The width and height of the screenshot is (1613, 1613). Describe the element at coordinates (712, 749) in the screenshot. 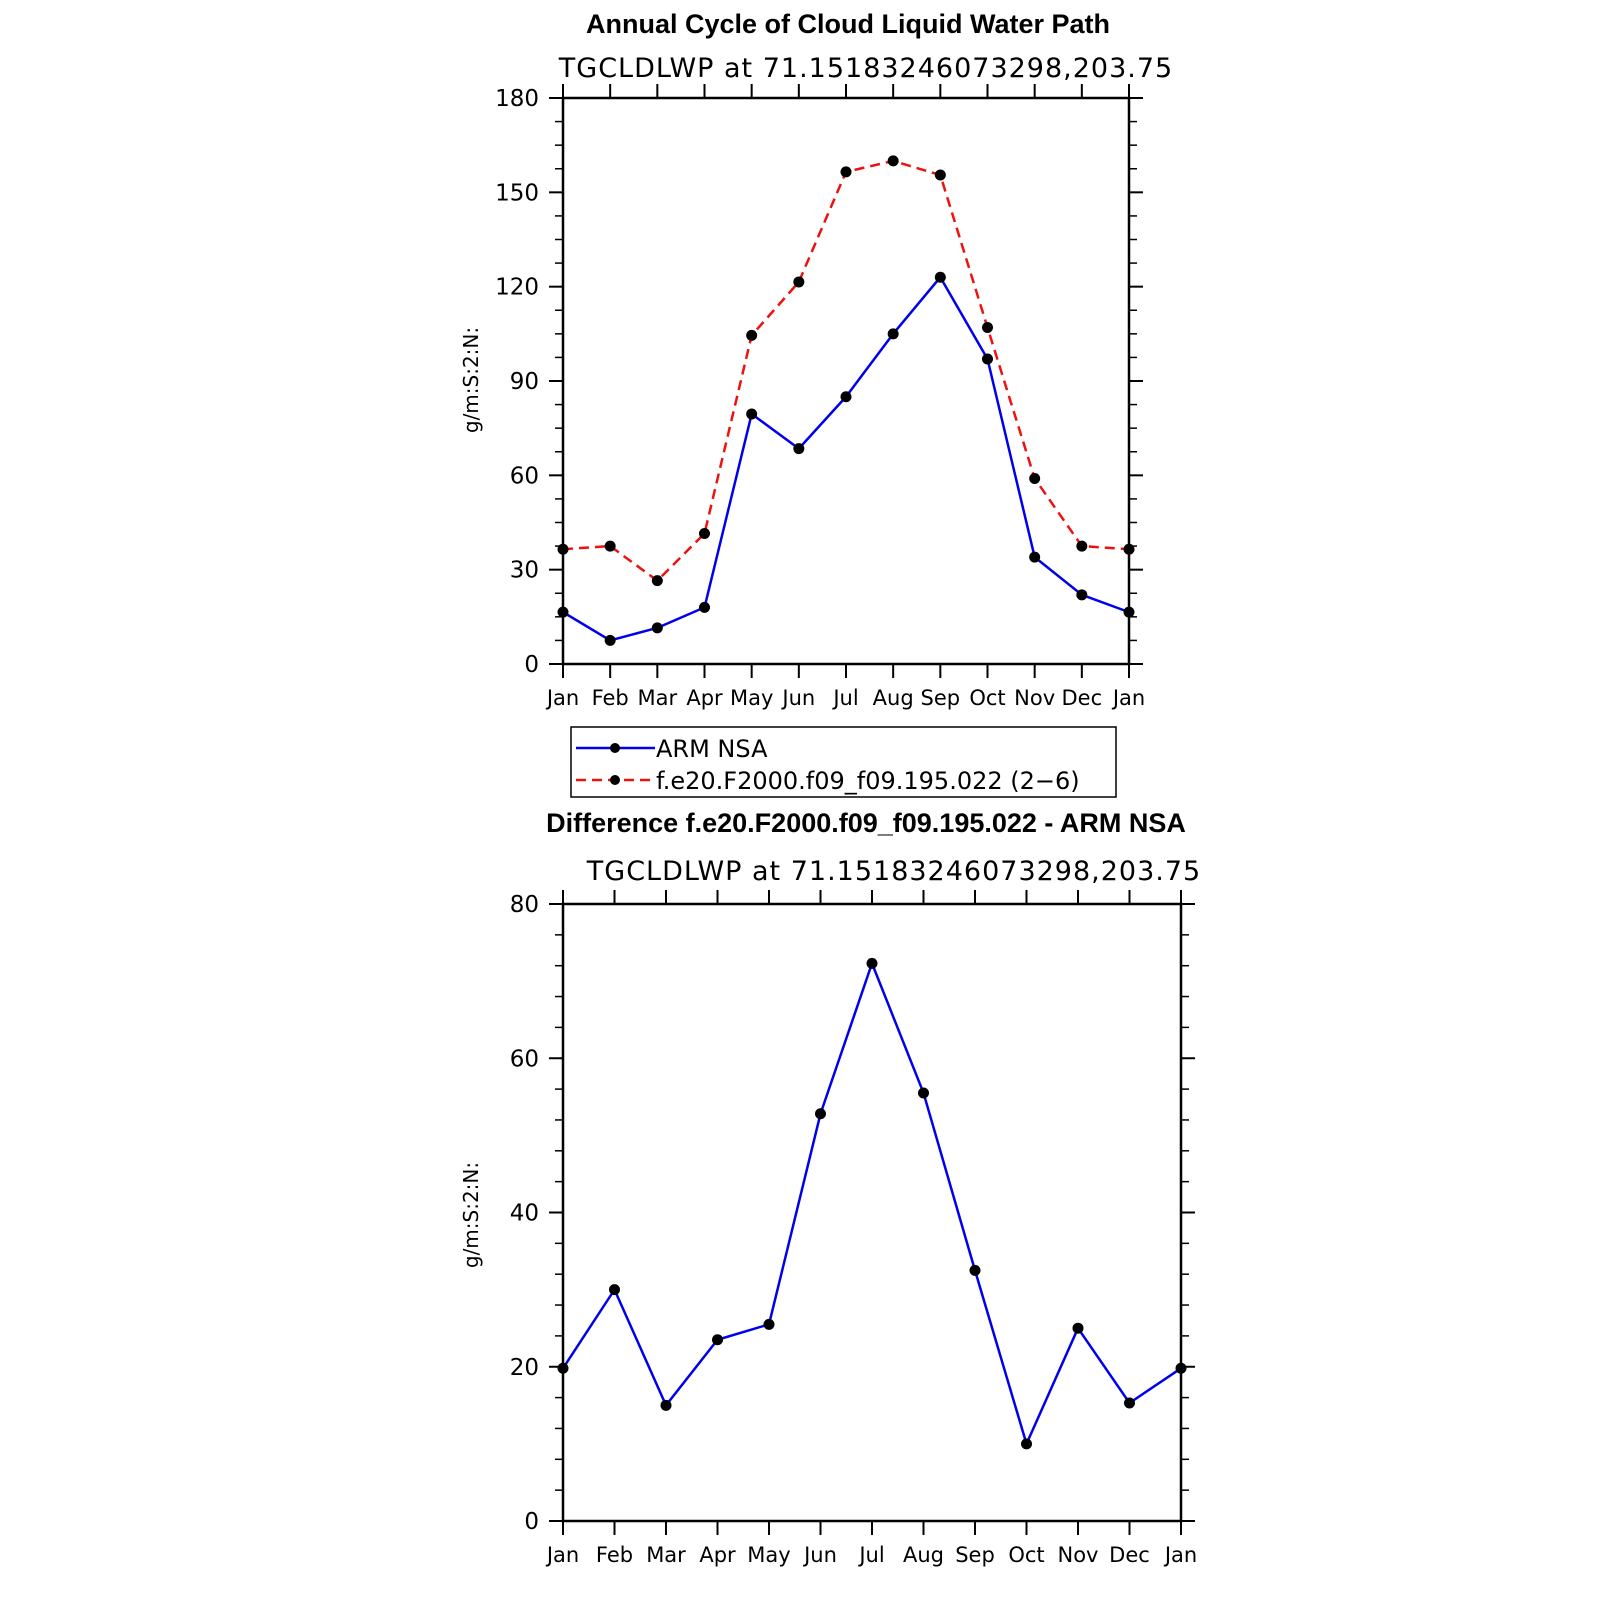

I see `legend-label-arm-nsa: ARM NSA` at that location.